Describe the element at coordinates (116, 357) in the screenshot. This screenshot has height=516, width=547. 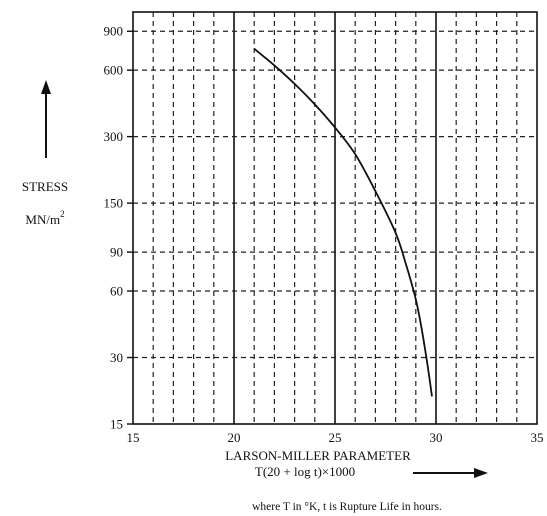
I see `y-tick-label: 30` at that location.